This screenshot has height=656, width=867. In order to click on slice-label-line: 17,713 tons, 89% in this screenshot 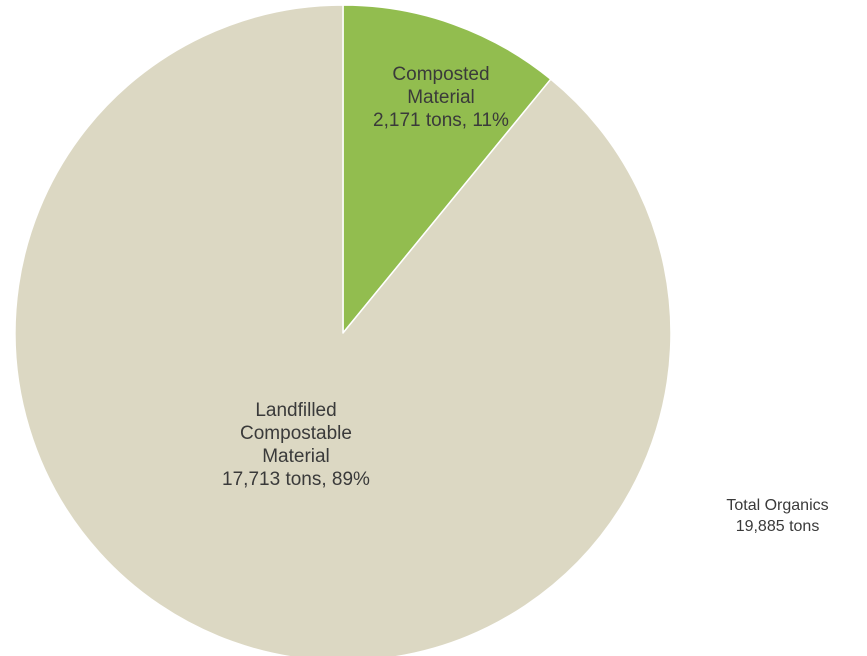, I will do `click(296, 479)`.